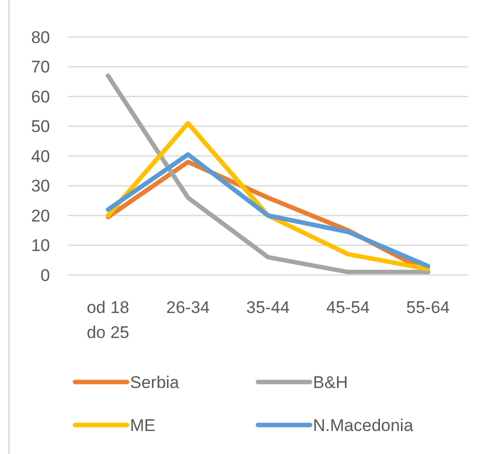  Describe the element at coordinates (428, 307) in the screenshot. I see `x-tick-label: 55-64` at that location.